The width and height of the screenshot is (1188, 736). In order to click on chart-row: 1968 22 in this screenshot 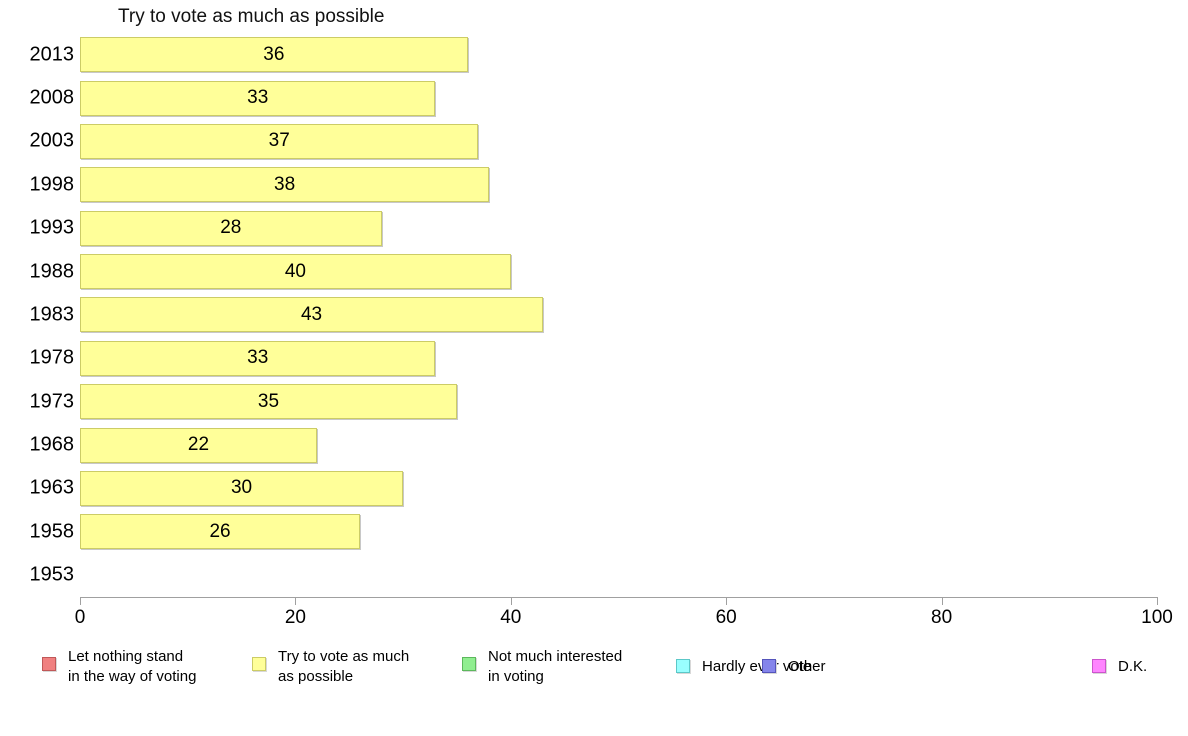, I will do `click(594, 444)`.